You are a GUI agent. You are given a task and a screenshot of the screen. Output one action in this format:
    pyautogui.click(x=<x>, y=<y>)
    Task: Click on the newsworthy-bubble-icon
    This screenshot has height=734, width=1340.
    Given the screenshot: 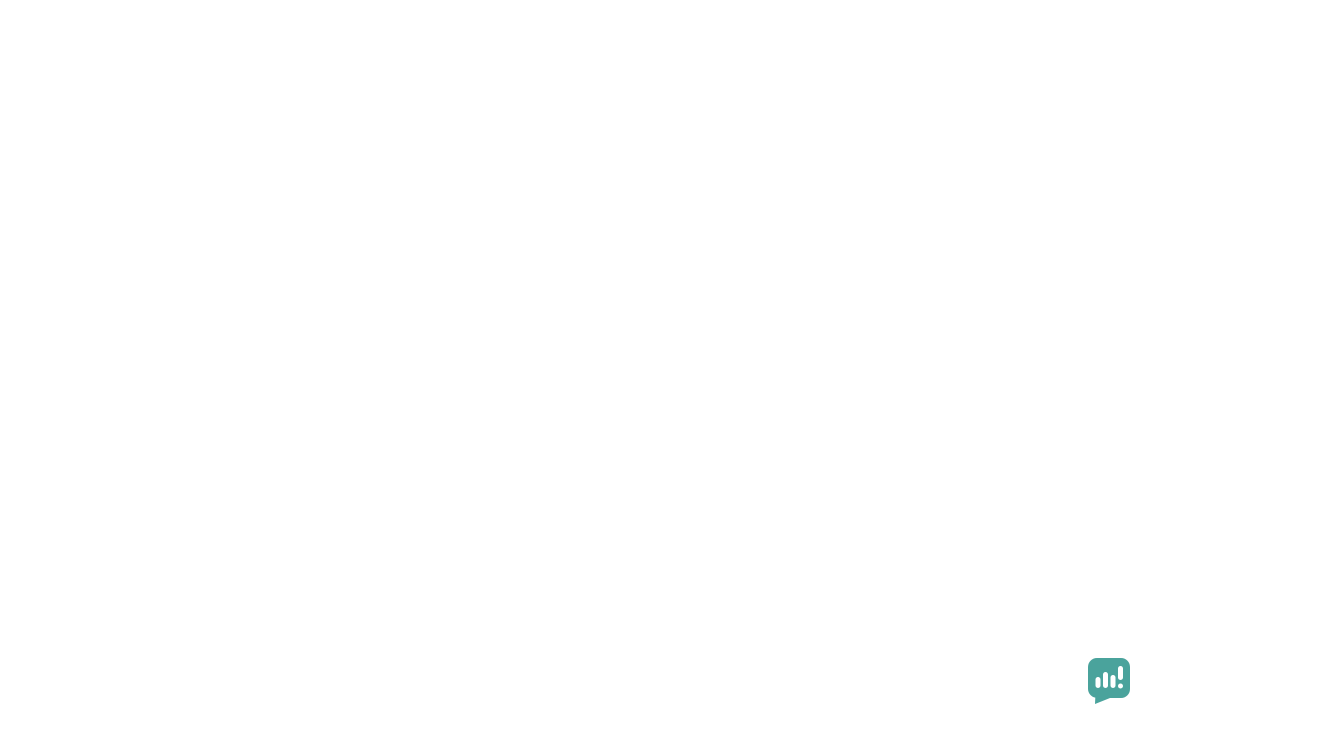 What is the action you would take?
    pyautogui.click(x=1109, y=681)
    